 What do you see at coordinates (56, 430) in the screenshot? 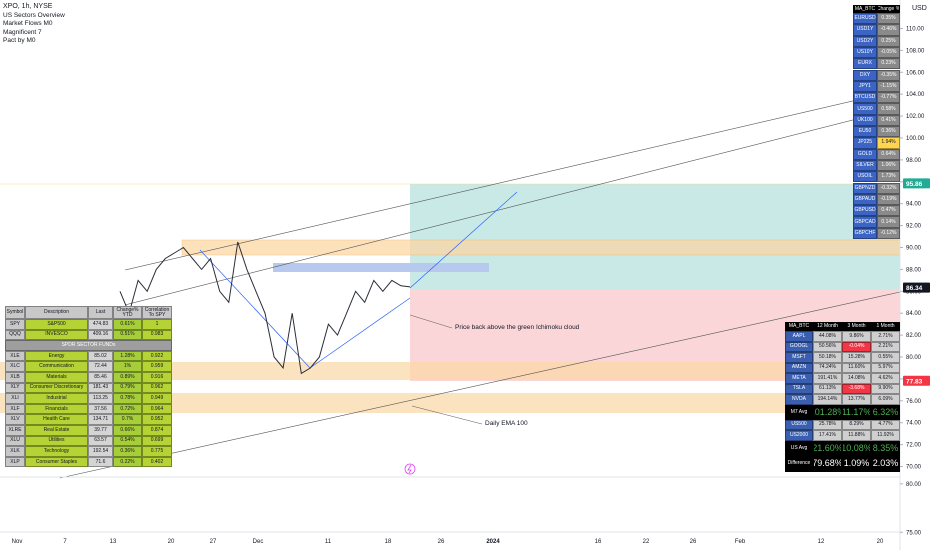
I see `table-cell: Real Estate` at bounding box center [56, 430].